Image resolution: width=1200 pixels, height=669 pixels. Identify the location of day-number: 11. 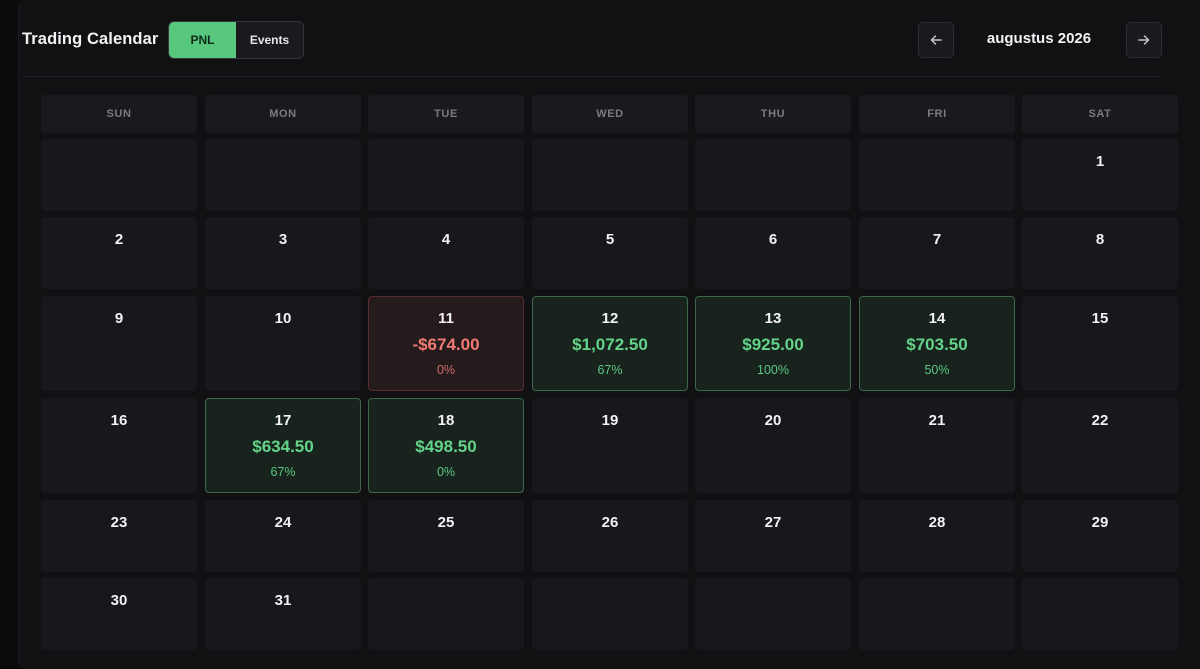
(446, 318).